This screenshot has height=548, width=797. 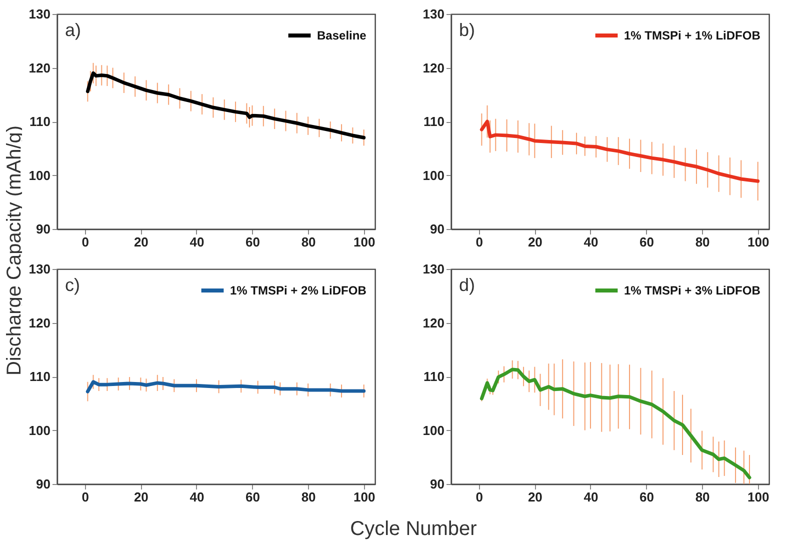 What do you see at coordinates (467, 285) in the screenshot?
I see `annotation: d)` at bounding box center [467, 285].